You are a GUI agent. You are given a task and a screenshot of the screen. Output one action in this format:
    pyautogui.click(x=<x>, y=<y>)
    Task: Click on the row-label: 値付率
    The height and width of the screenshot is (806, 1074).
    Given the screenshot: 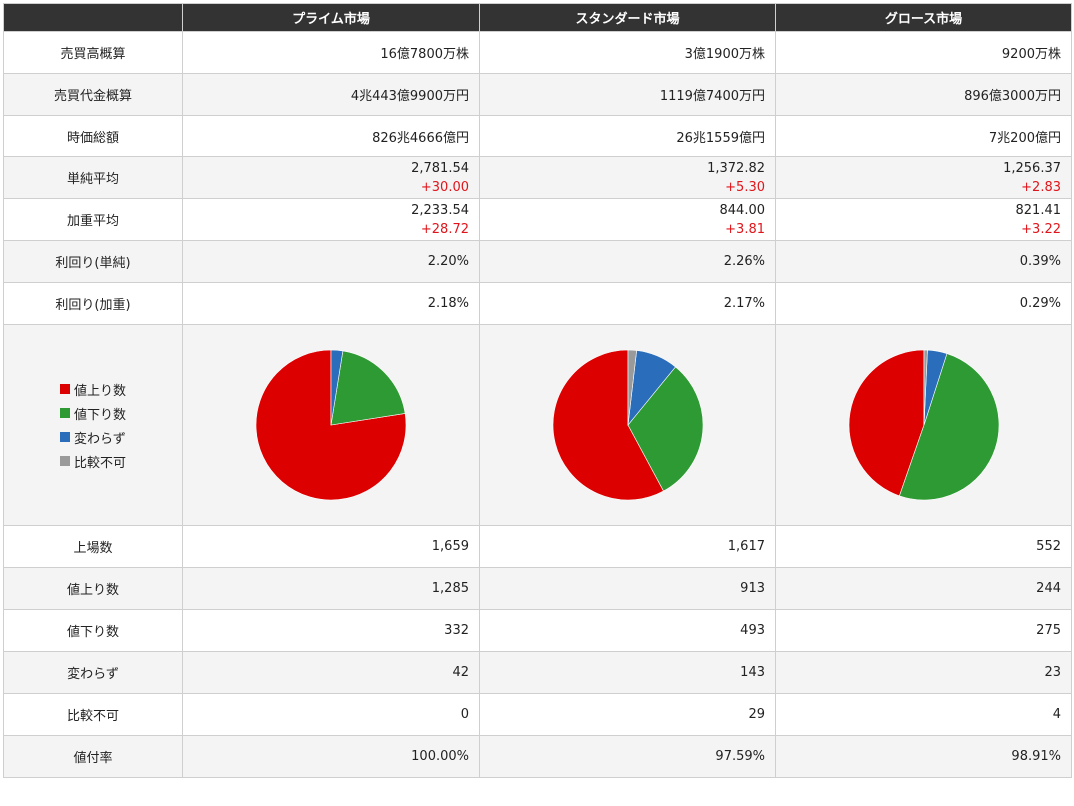 What is the action you would take?
    pyautogui.click(x=93, y=756)
    